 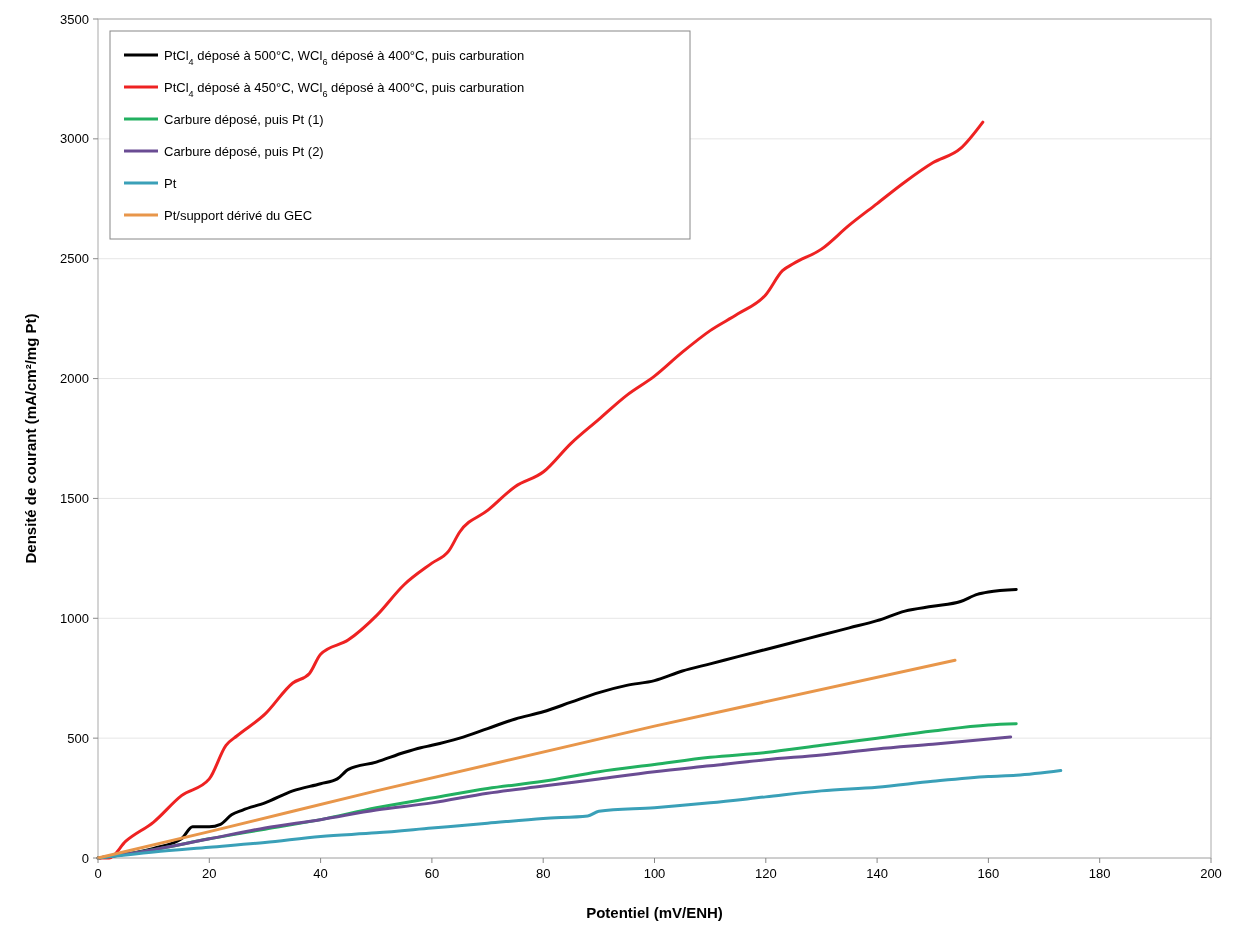 What do you see at coordinates (74, 19) in the screenshot?
I see `y-tick-label: 3500` at bounding box center [74, 19].